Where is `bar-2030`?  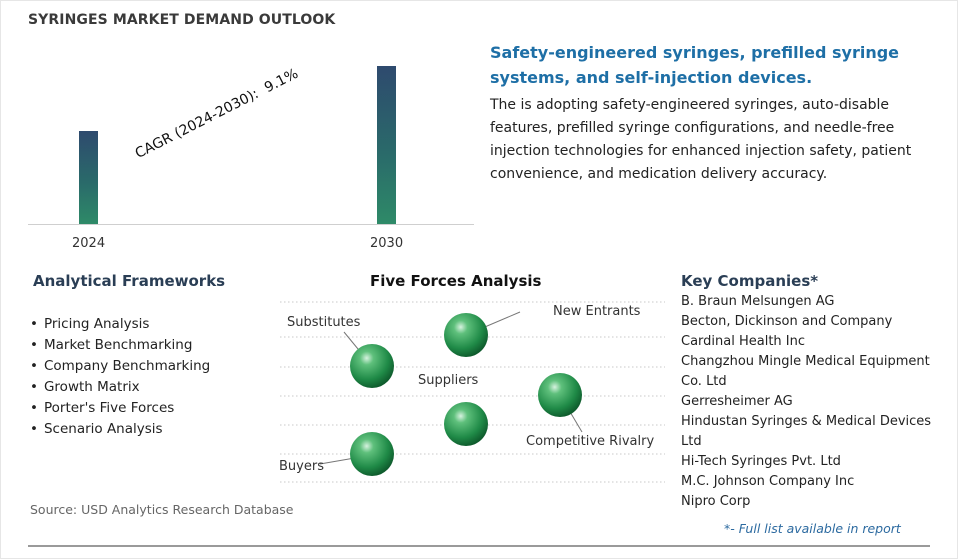 bar-2030 is located at coordinates (386, 145).